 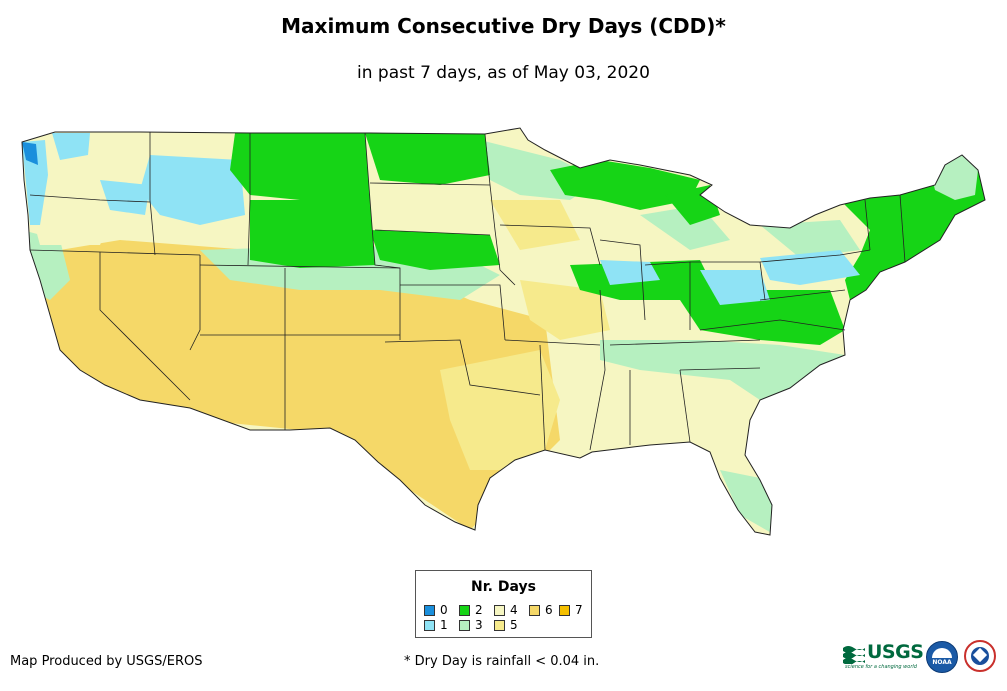 What do you see at coordinates (436, 625) in the screenshot?
I see `legend-item-1: 1` at bounding box center [436, 625].